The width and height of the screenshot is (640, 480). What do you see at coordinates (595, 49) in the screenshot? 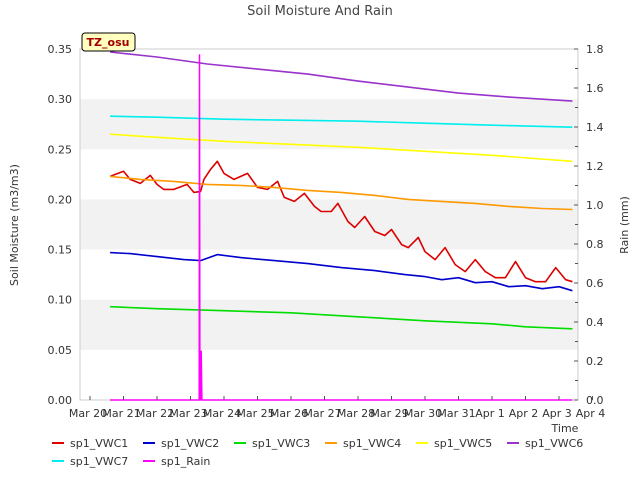
I see `y-tick-label-right: 1.8` at bounding box center [595, 49].